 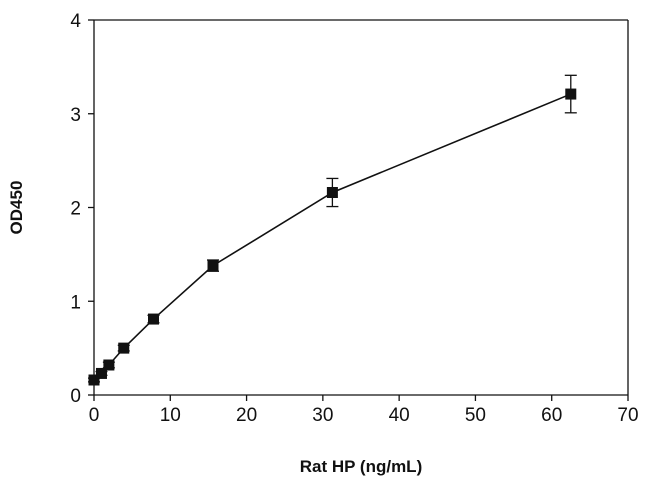 I want to click on x-ticks: 0 10 20 30 40 50 60 70, so click(x=364, y=410).